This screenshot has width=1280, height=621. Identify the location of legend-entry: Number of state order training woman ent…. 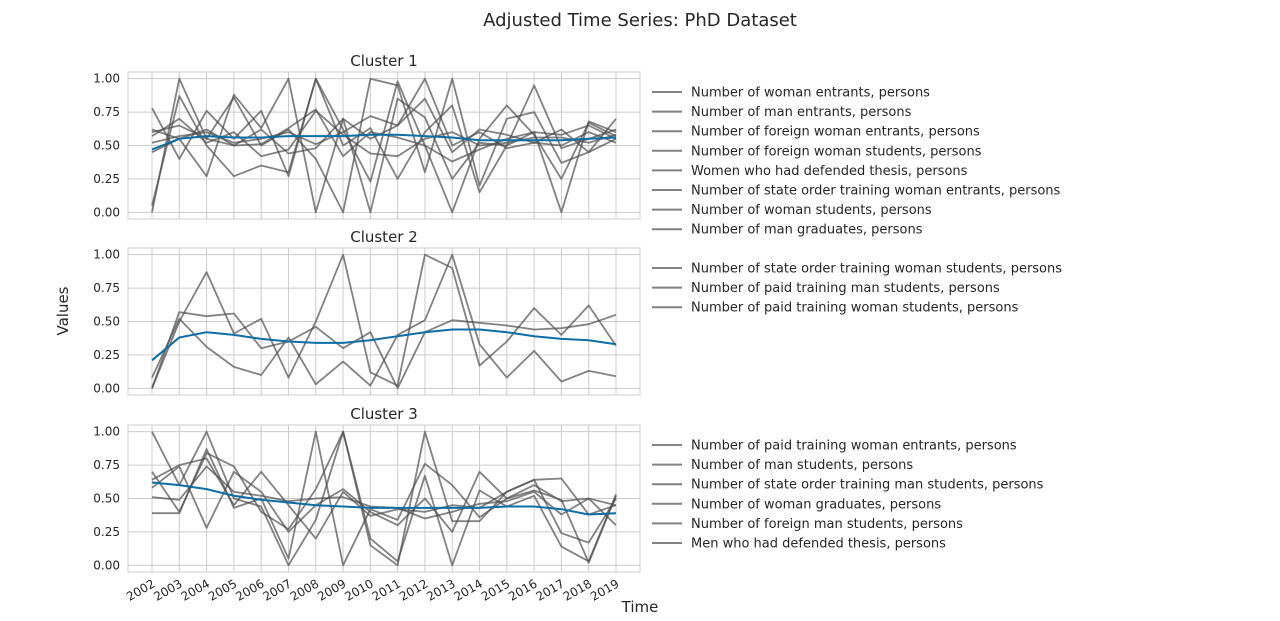
(876, 191).